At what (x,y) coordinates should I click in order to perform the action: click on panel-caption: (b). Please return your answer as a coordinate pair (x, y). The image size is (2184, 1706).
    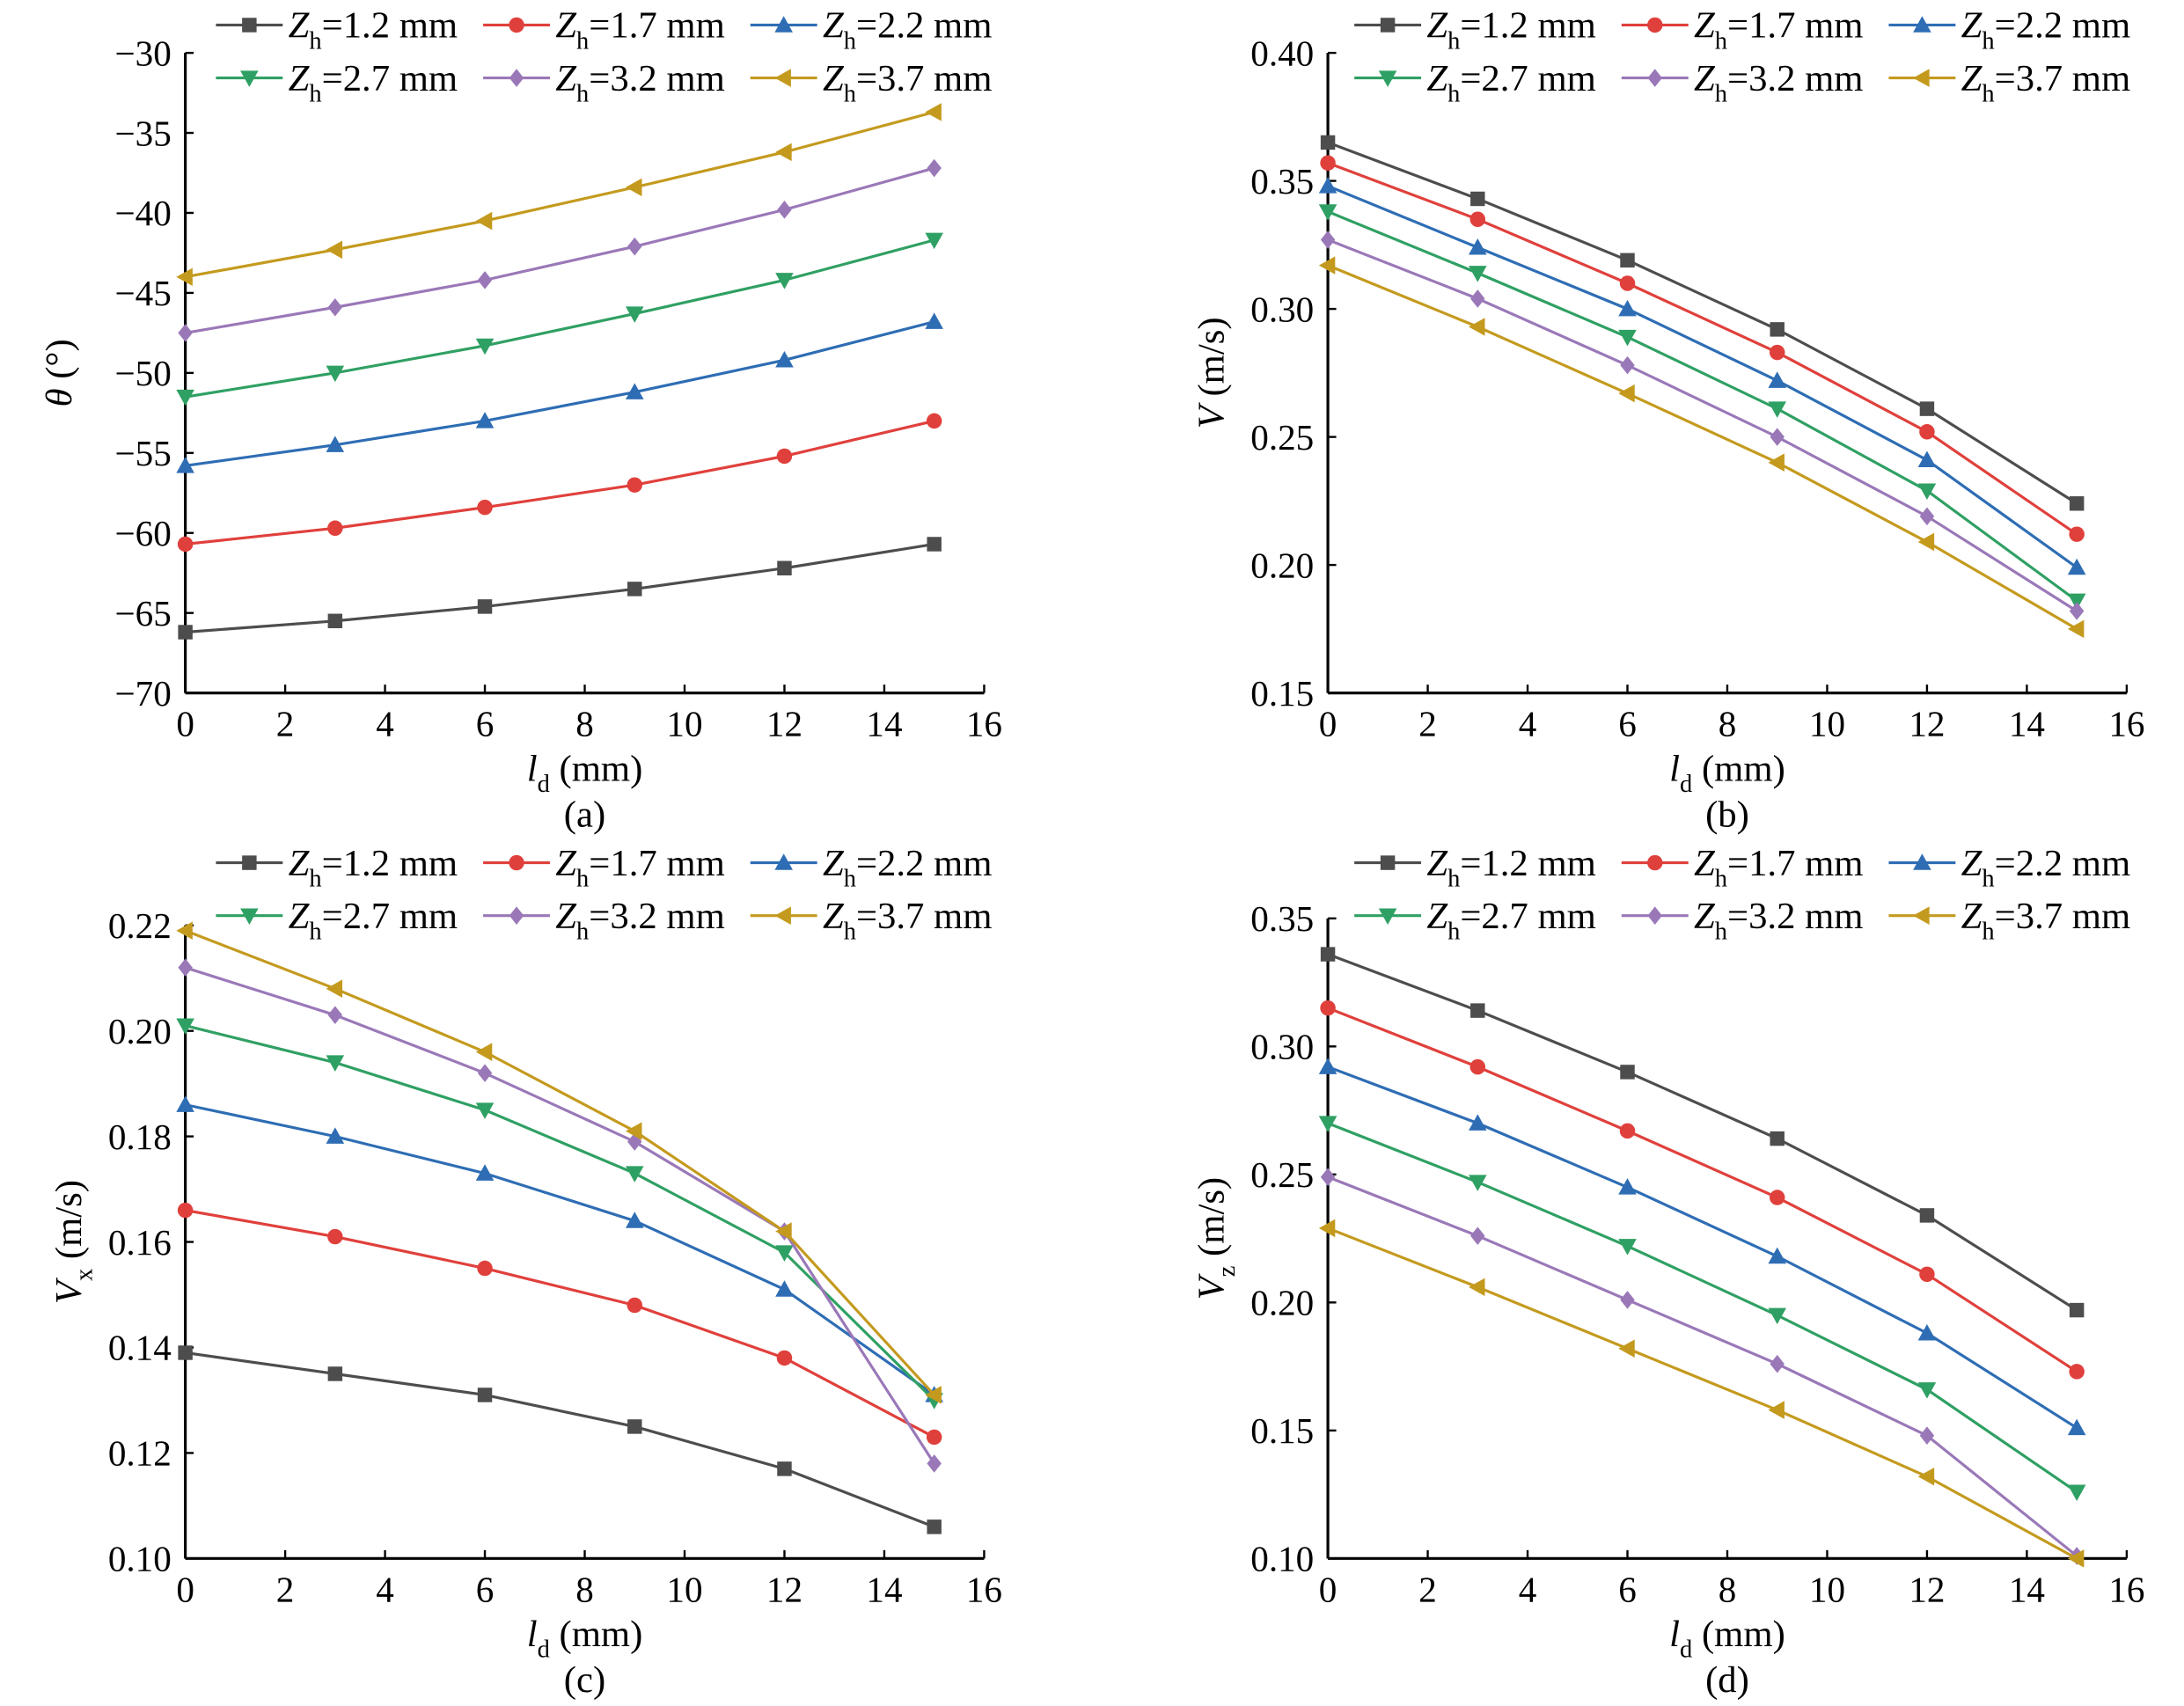
    Looking at the image, I should click on (1727, 814).